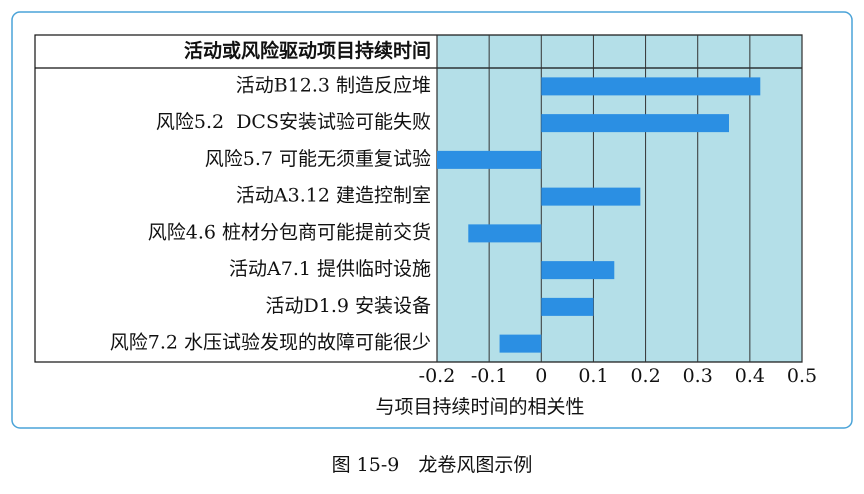 The image size is (864, 494). What do you see at coordinates (307, 50) in the screenshot?
I see `header-title: 活动或风险驱动项目持续时间` at bounding box center [307, 50].